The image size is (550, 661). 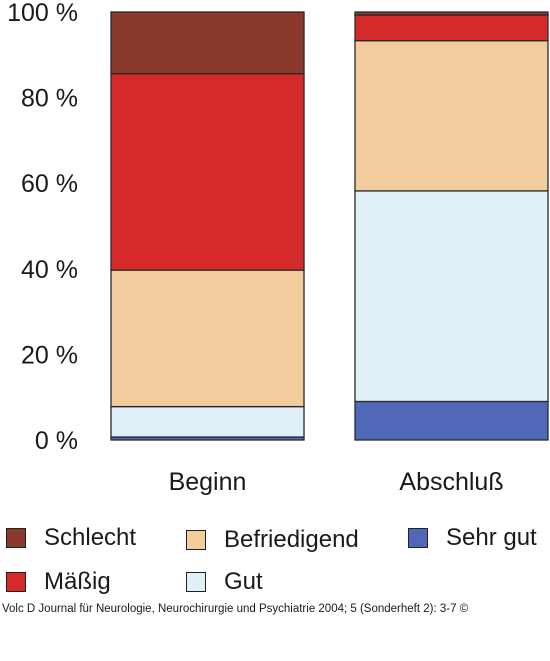 I want to click on bar-segment-abschluss-gut, so click(x=451, y=296).